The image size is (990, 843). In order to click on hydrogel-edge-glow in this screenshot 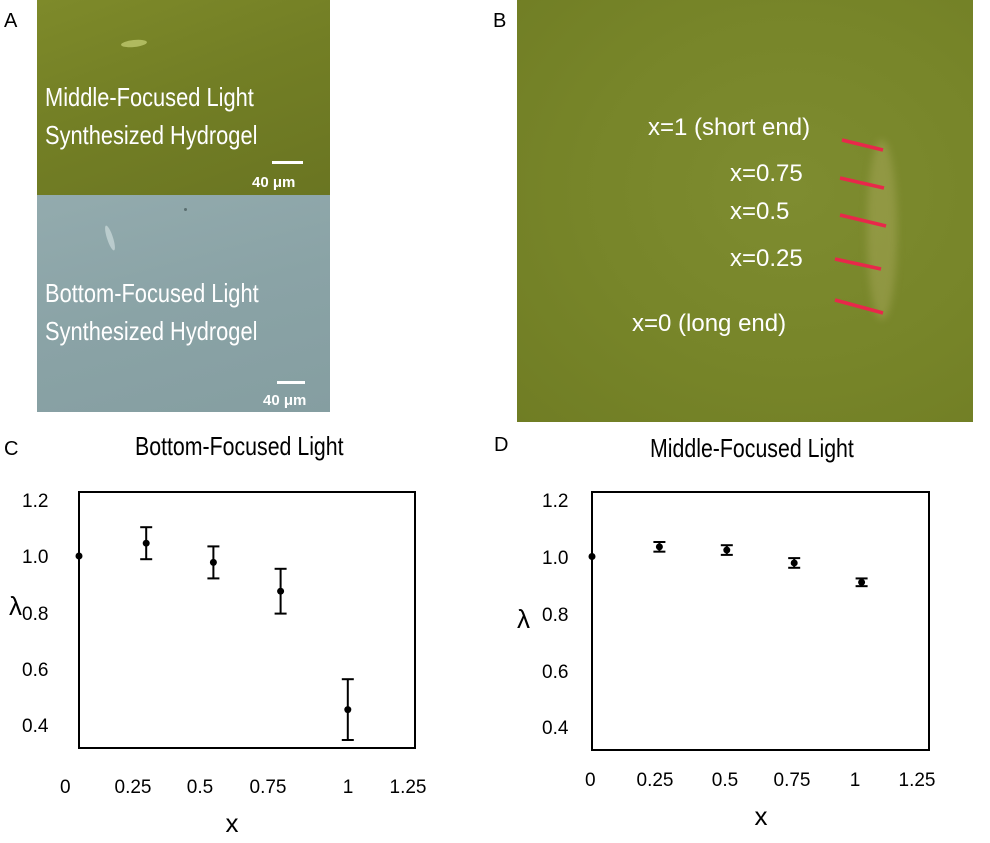, I will do `click(882, 230)`.